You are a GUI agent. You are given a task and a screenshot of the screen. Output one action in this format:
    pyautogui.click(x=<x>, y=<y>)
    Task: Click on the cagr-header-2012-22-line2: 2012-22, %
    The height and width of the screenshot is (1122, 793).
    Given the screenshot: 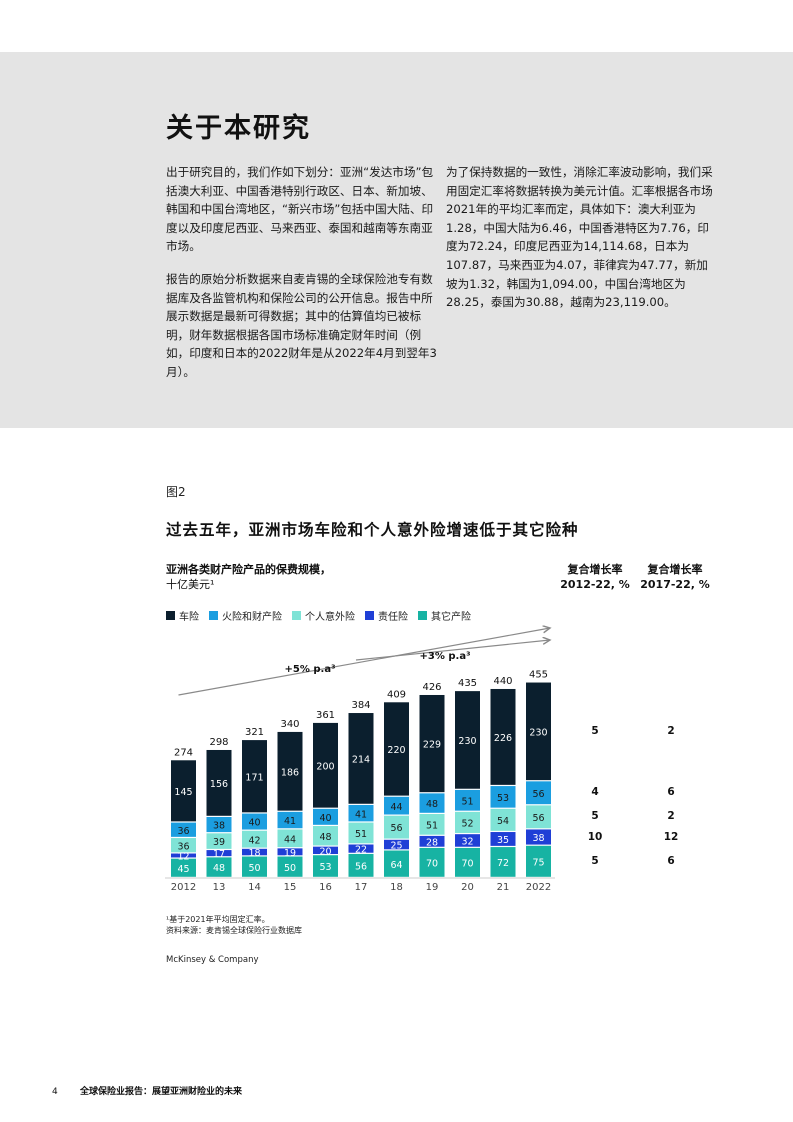 What is the action you would take?
    pyautogui.click(x=595, y=584)
    